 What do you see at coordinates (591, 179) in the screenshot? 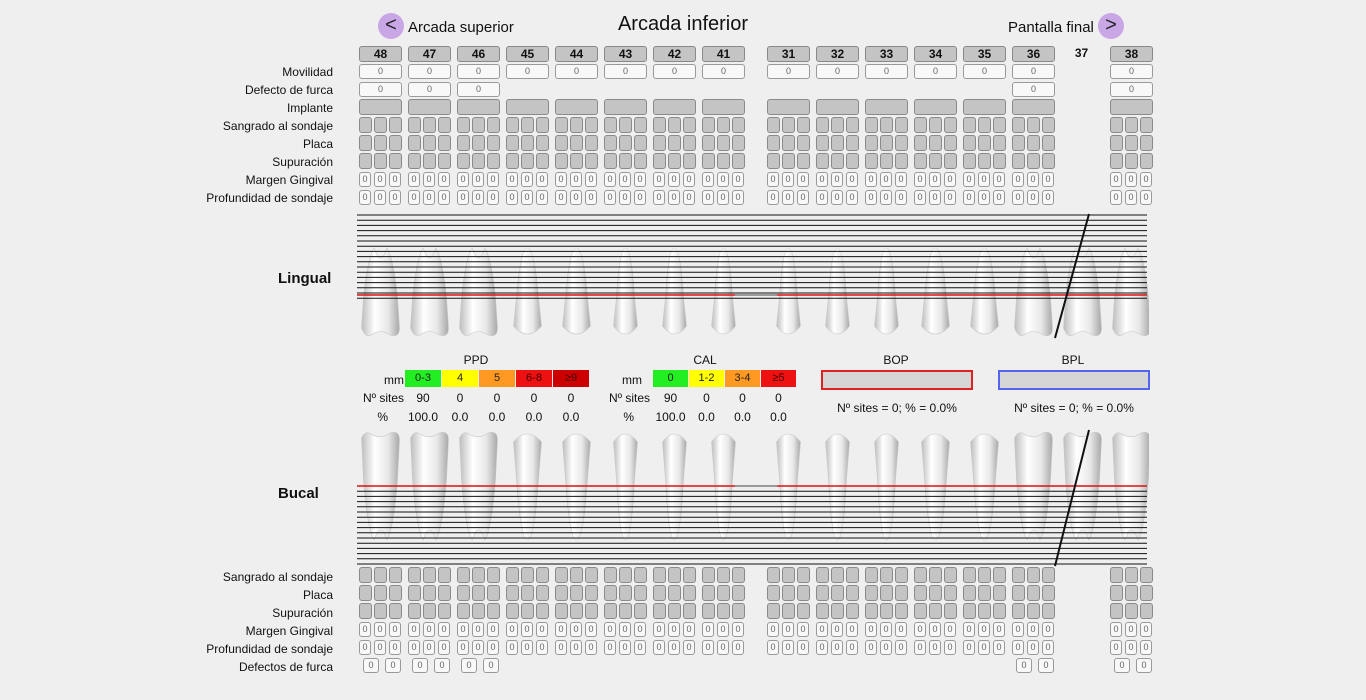
I see `gingival-margin-top-44-2: 0` at bounding box center [591, 179].